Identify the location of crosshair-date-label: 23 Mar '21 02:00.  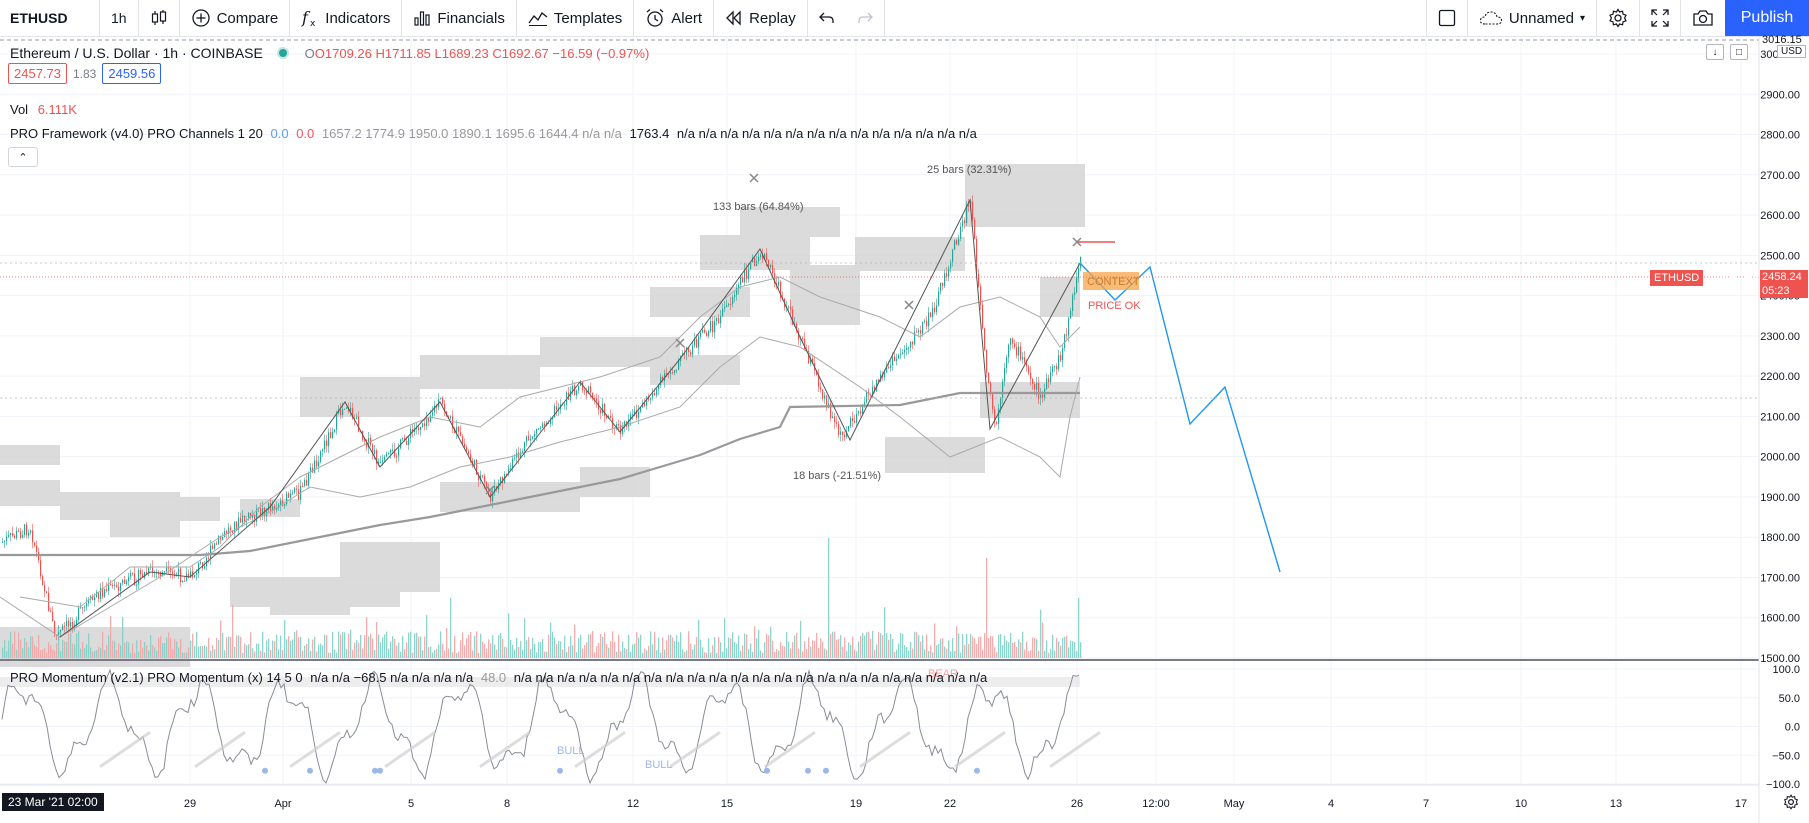
(53, 802).